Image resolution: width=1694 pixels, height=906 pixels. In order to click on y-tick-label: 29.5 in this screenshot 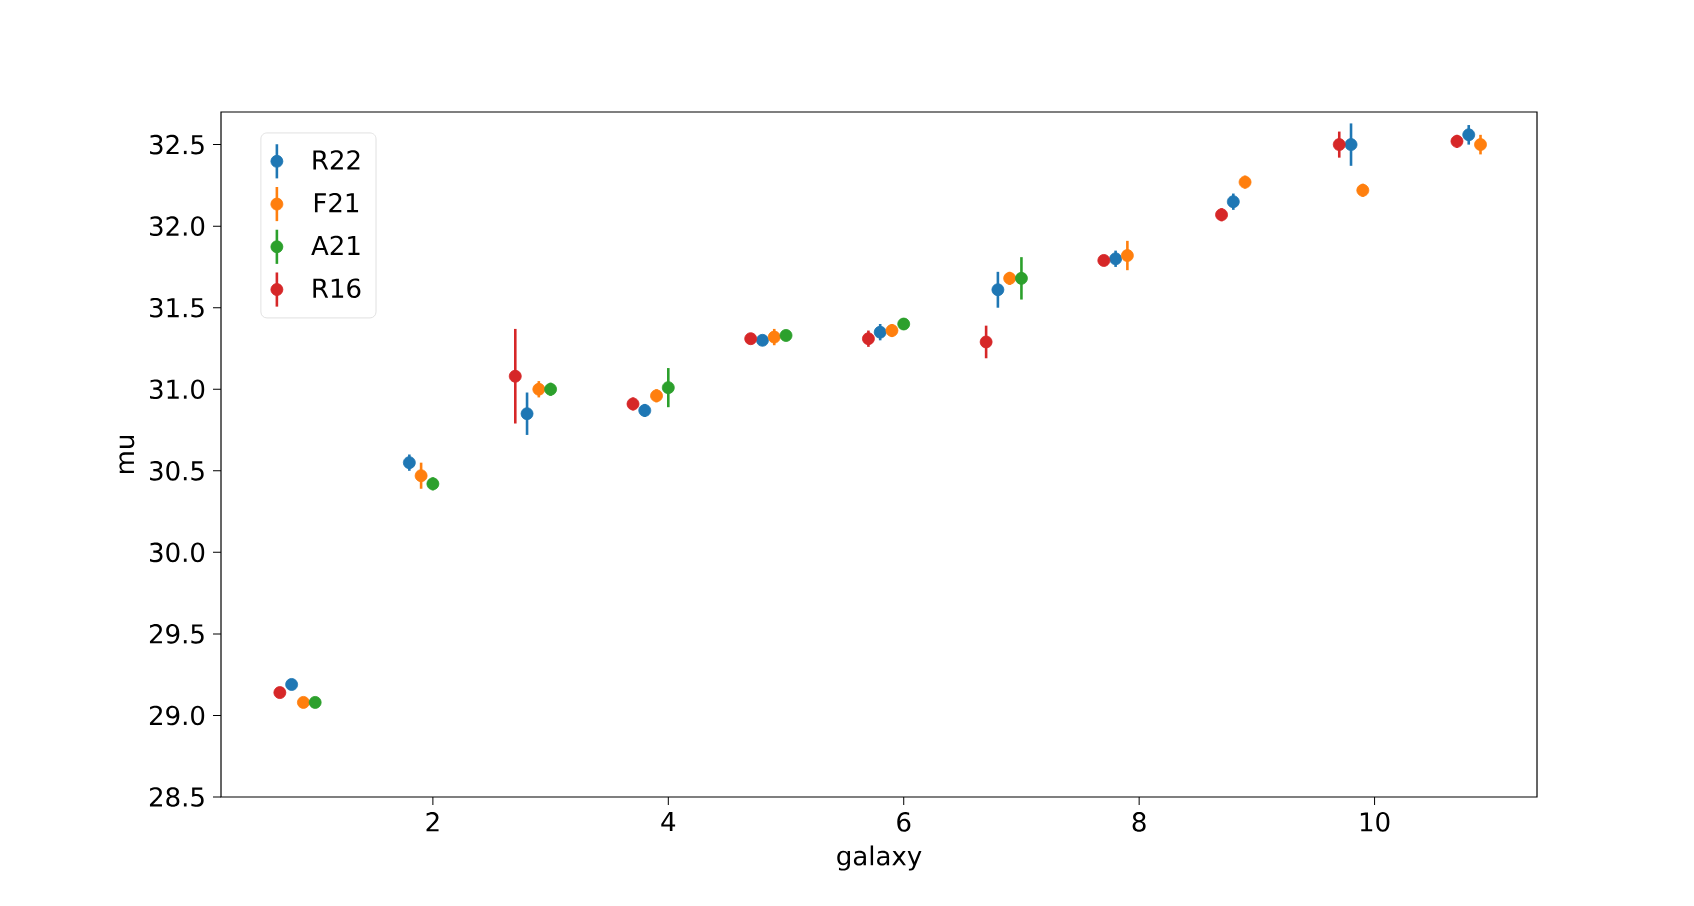, I will do `click(176, 634)`.